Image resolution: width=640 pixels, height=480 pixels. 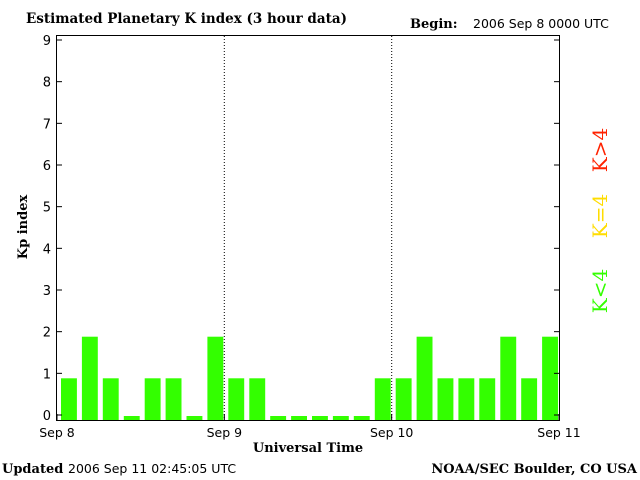 What do you see at coordinates (32, 469) in the screenshot?
I see `updated-label: Updated` at bounding box center [32, 469].